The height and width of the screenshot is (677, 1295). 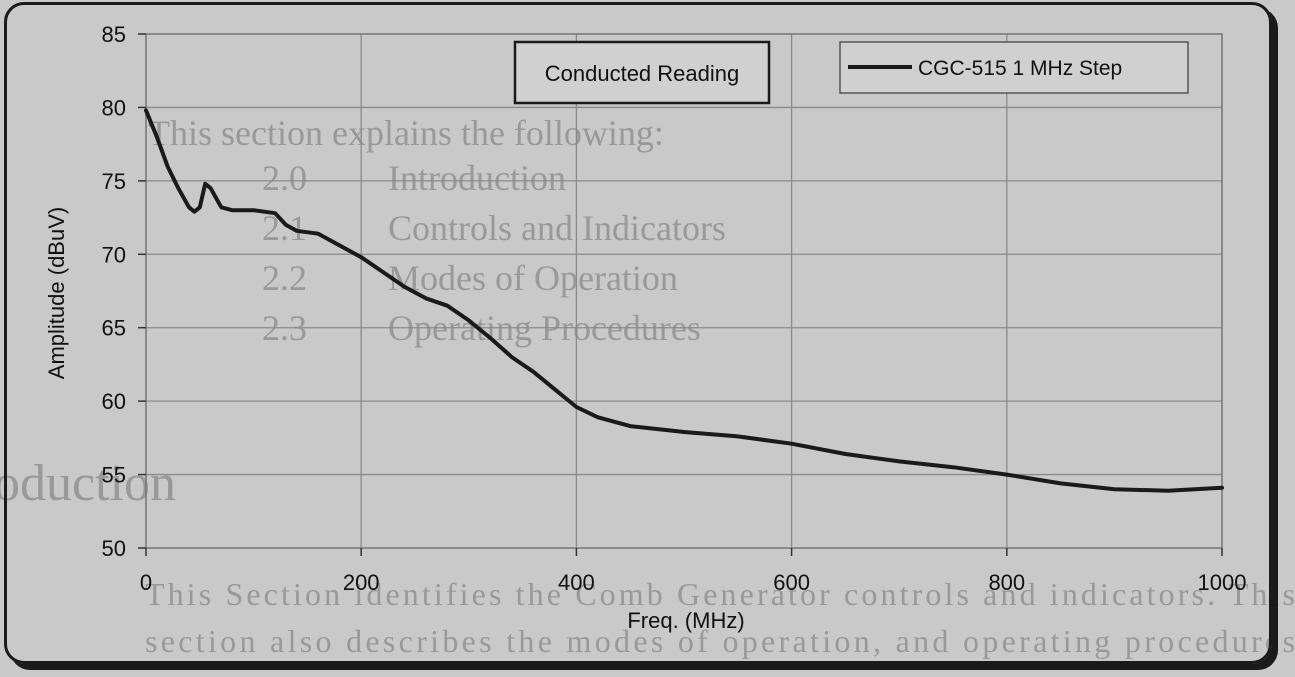 What do you see at coordinates (146, 582) in the screenshot?
I see `x-tick-label: 0` at bounding box center [146, 582].